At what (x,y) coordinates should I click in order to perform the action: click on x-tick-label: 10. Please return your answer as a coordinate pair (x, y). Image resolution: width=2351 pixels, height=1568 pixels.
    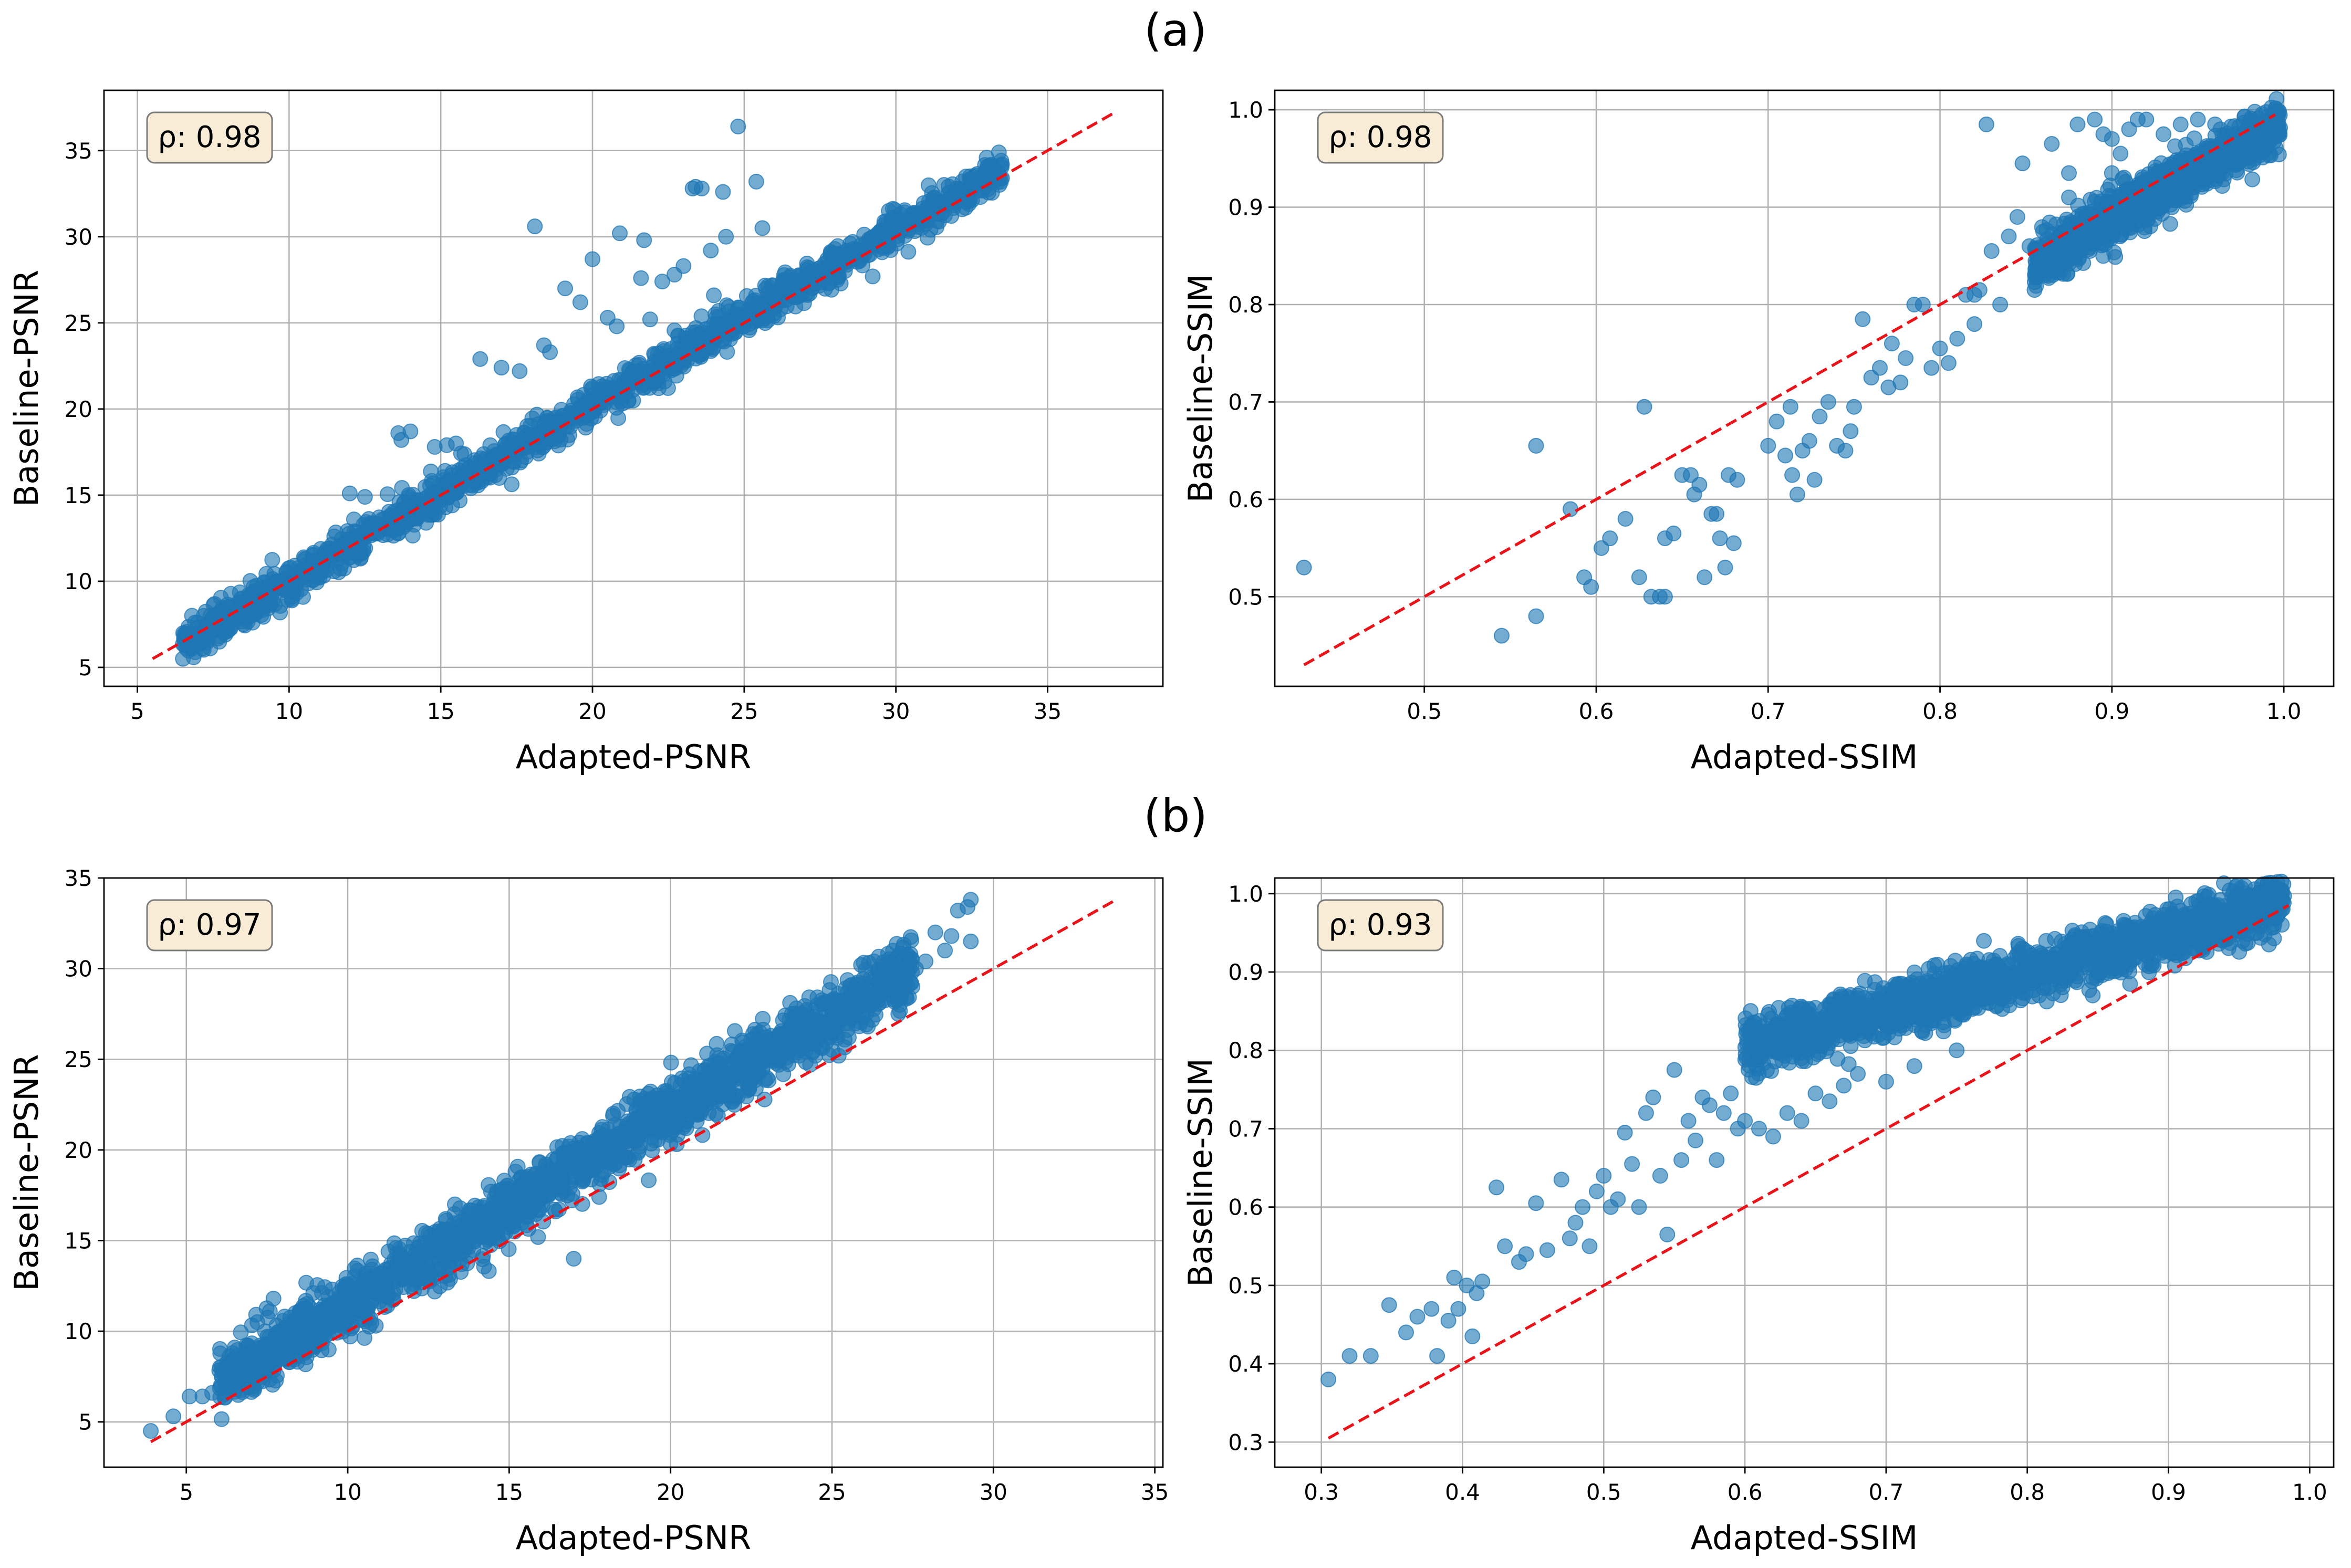
    Looking at the image, I should click on (289, 711).